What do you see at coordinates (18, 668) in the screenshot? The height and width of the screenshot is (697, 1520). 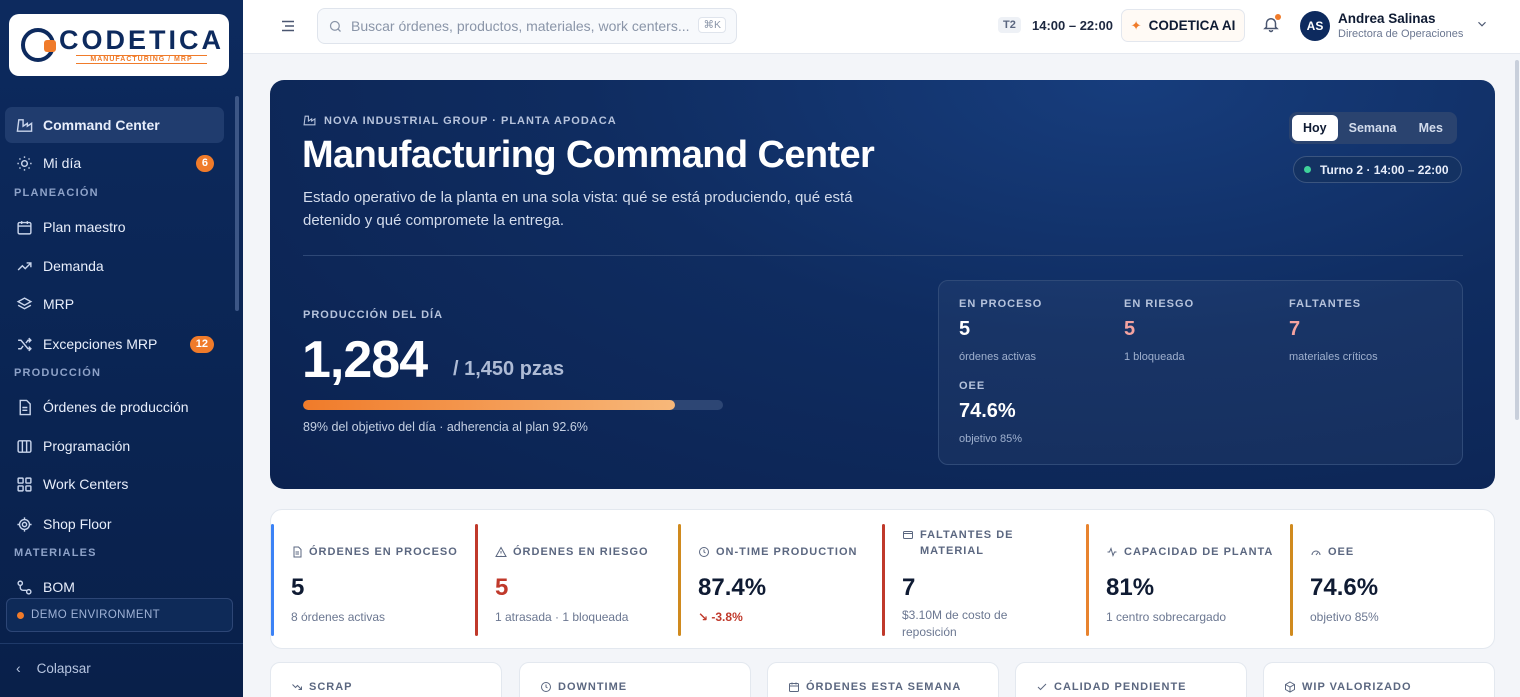 I see `chevron-left-icon: ‹` at bounding box center [18, 668].